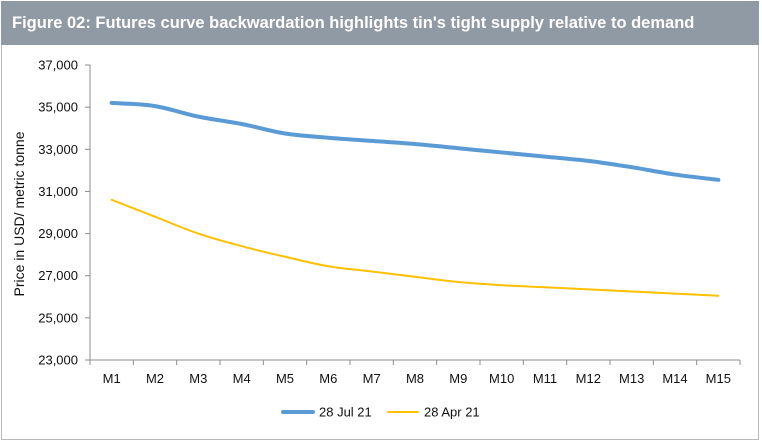  Describe the element at coordinates (345, 412) in the screenshot. I see `legend-label: 28 Jul 21` at that location.